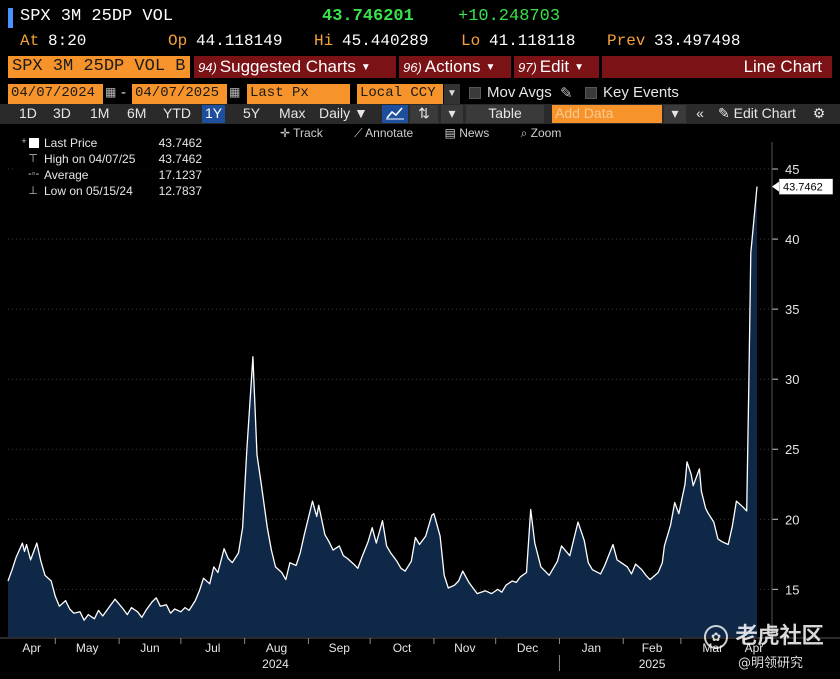 The height and width of the screenshot is (679, 840). I want to click on period-1d-button: 1D, so click(28, 113).